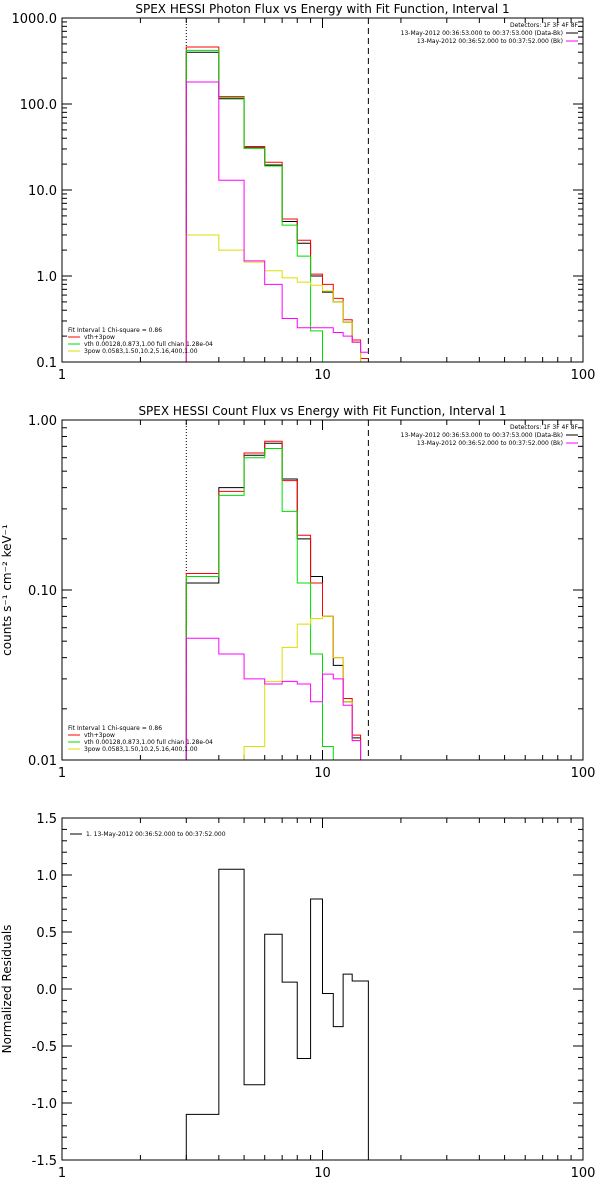  What do you see at coordinates (42, 591) in the screenshot?
I see `y-tick-label: 0.10` at bounding box center [42, 591].